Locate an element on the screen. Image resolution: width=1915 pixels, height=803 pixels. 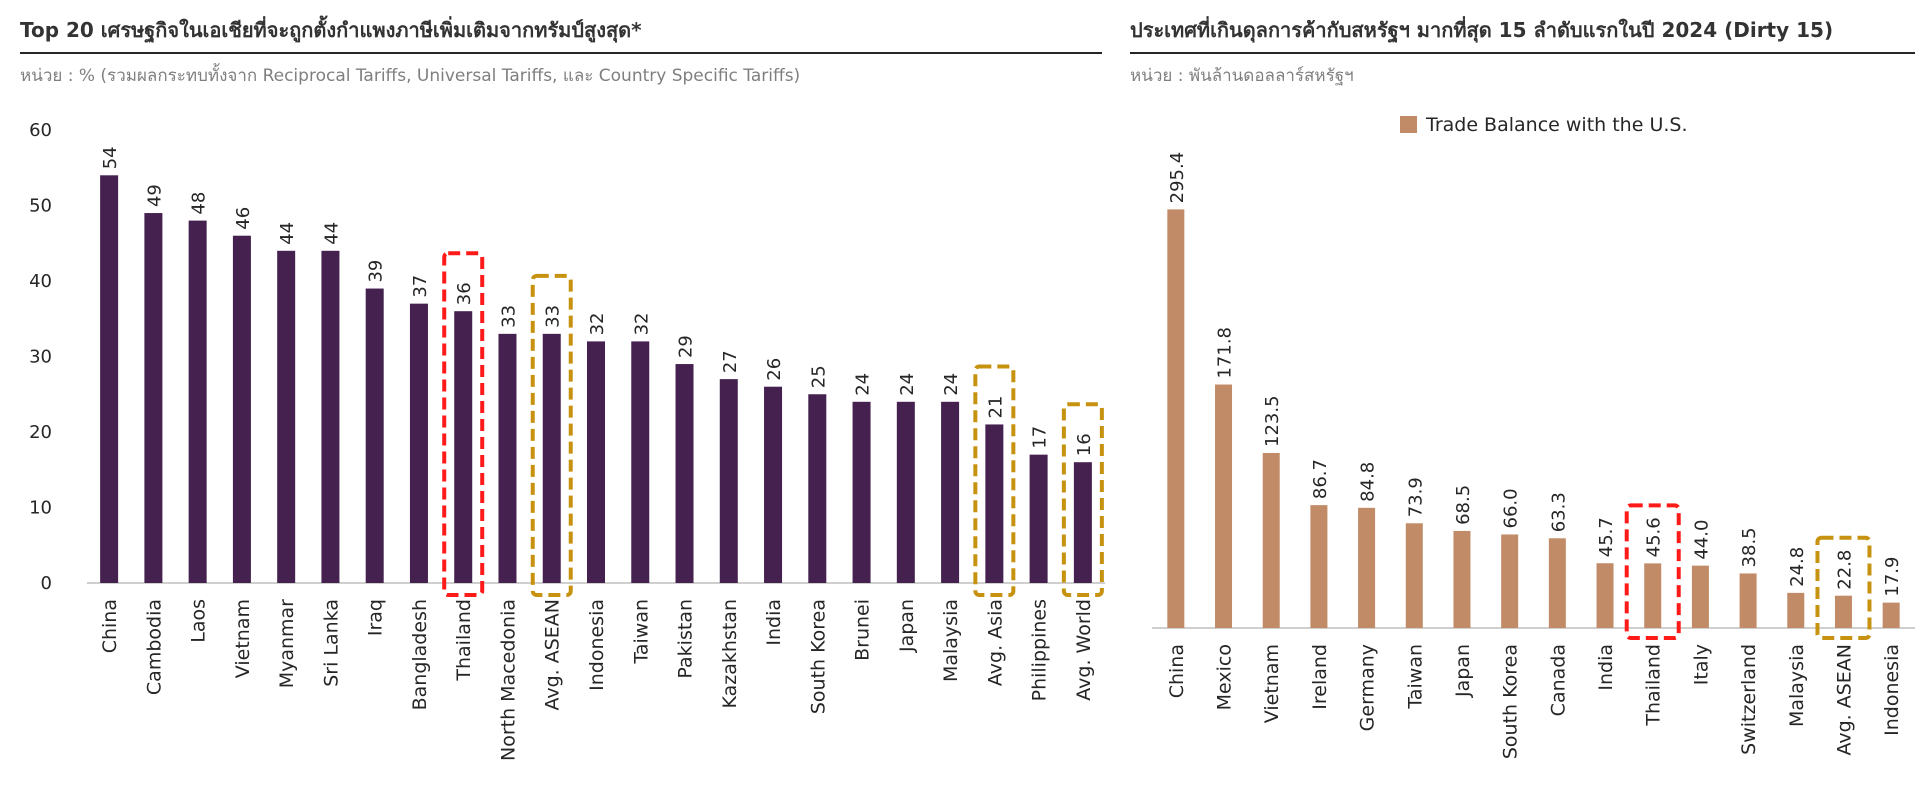
data-label: 45.6 is located at coordinates (1654, 537).